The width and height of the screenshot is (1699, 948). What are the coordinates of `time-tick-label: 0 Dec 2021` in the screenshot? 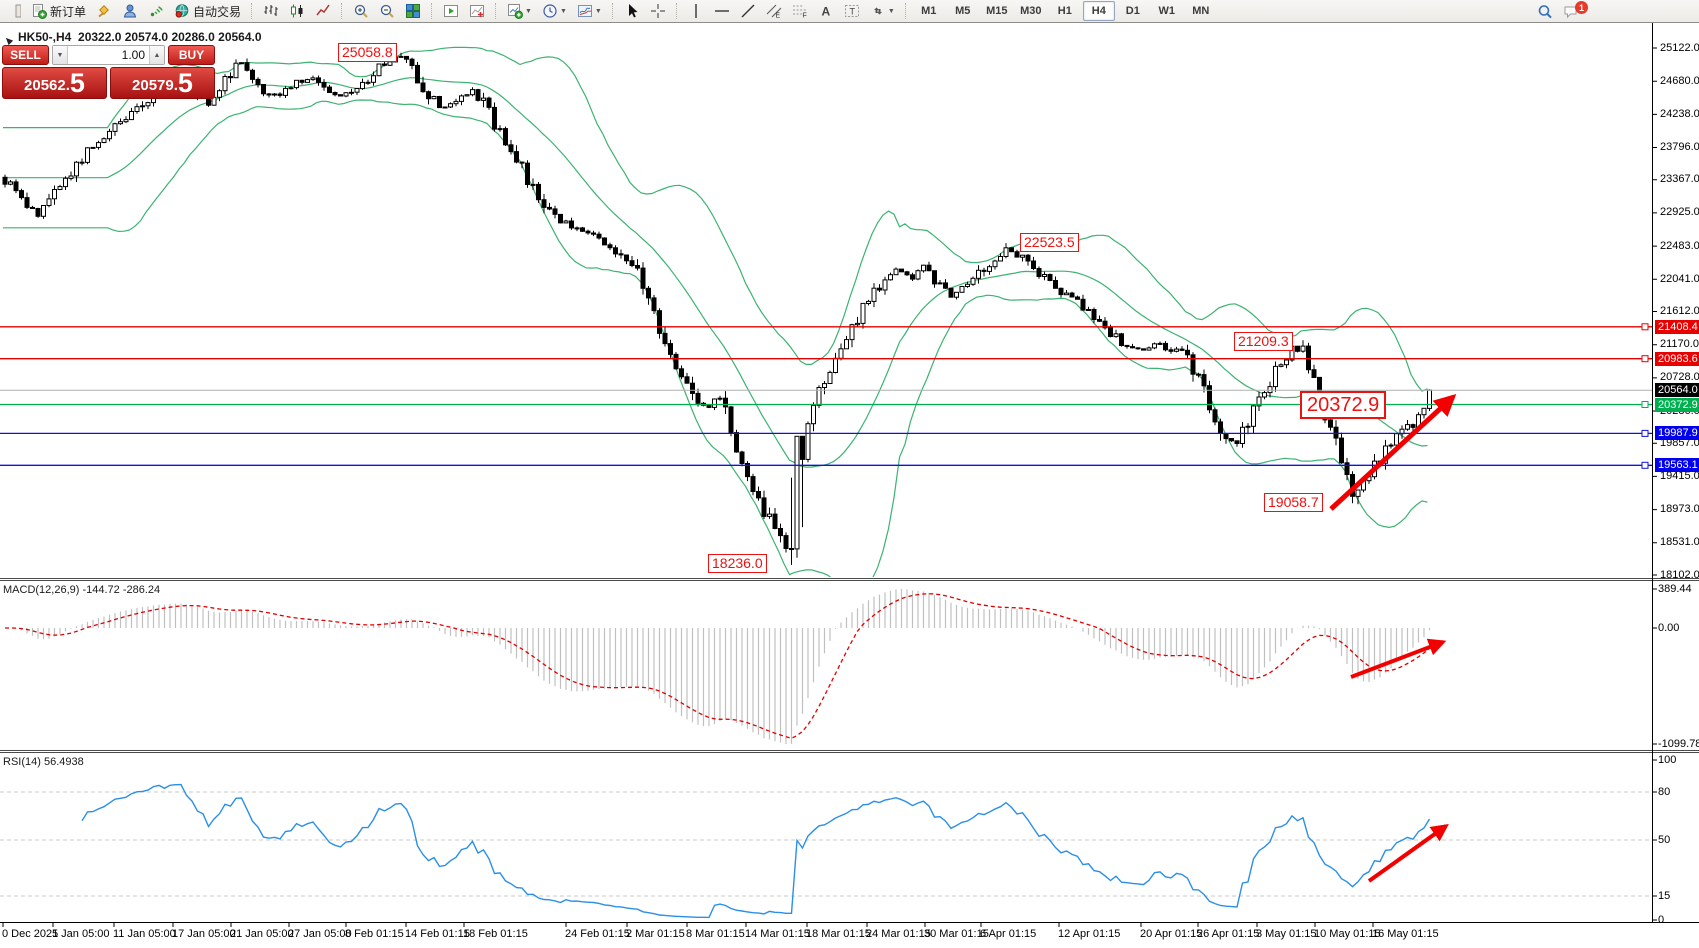 It's located at (30, 934).